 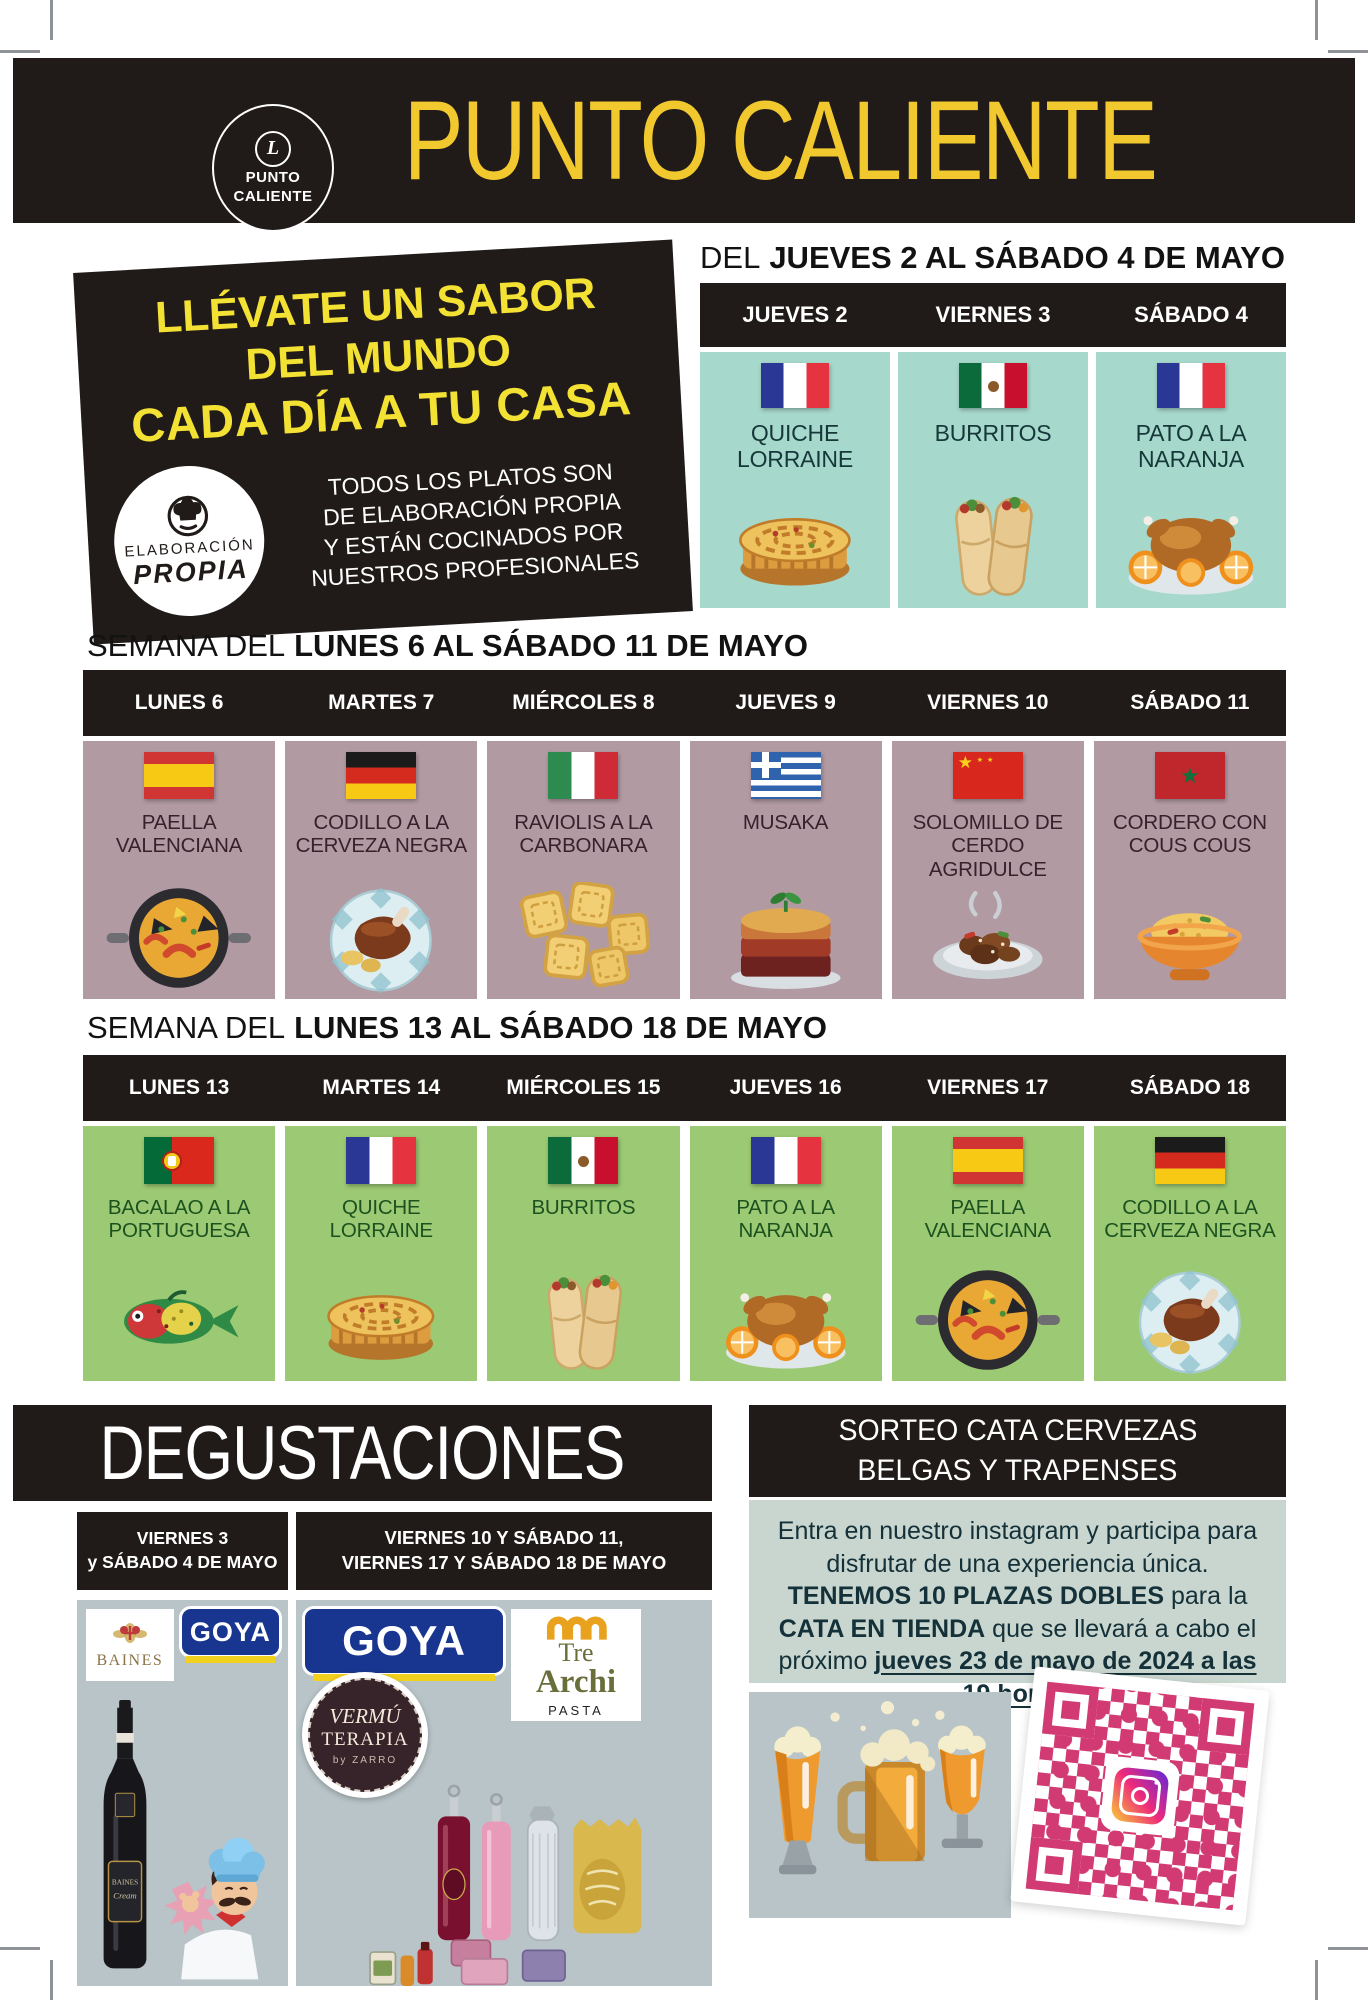 What do you see at coordinates (1017, 1645) in the screenshot?
I see `sorteo-text-segment: que se llevará a cabo el próximo` at bounding box center [1017, 1645].